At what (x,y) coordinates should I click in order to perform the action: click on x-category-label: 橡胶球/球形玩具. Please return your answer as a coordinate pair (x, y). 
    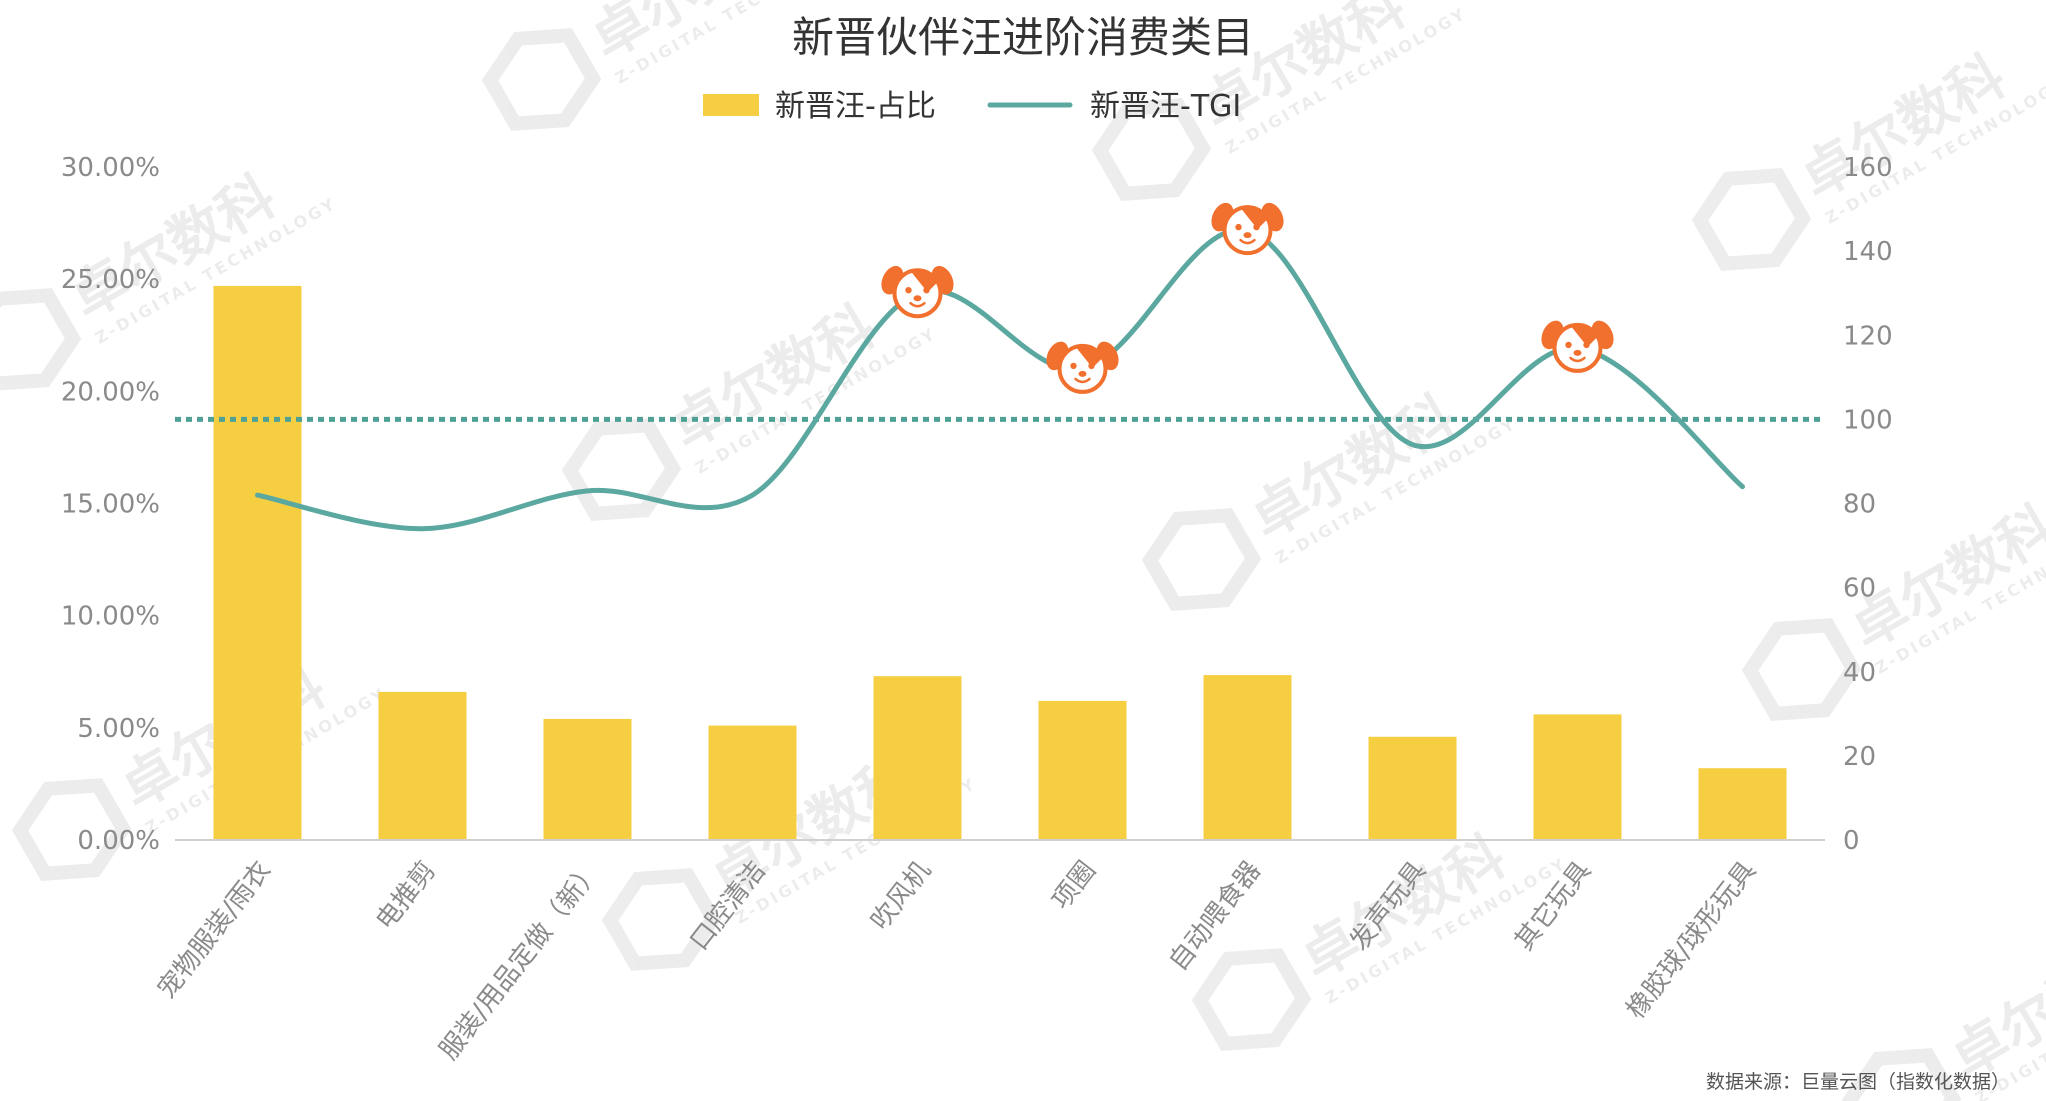
    Looking at the image, I should click on (1691, 940).